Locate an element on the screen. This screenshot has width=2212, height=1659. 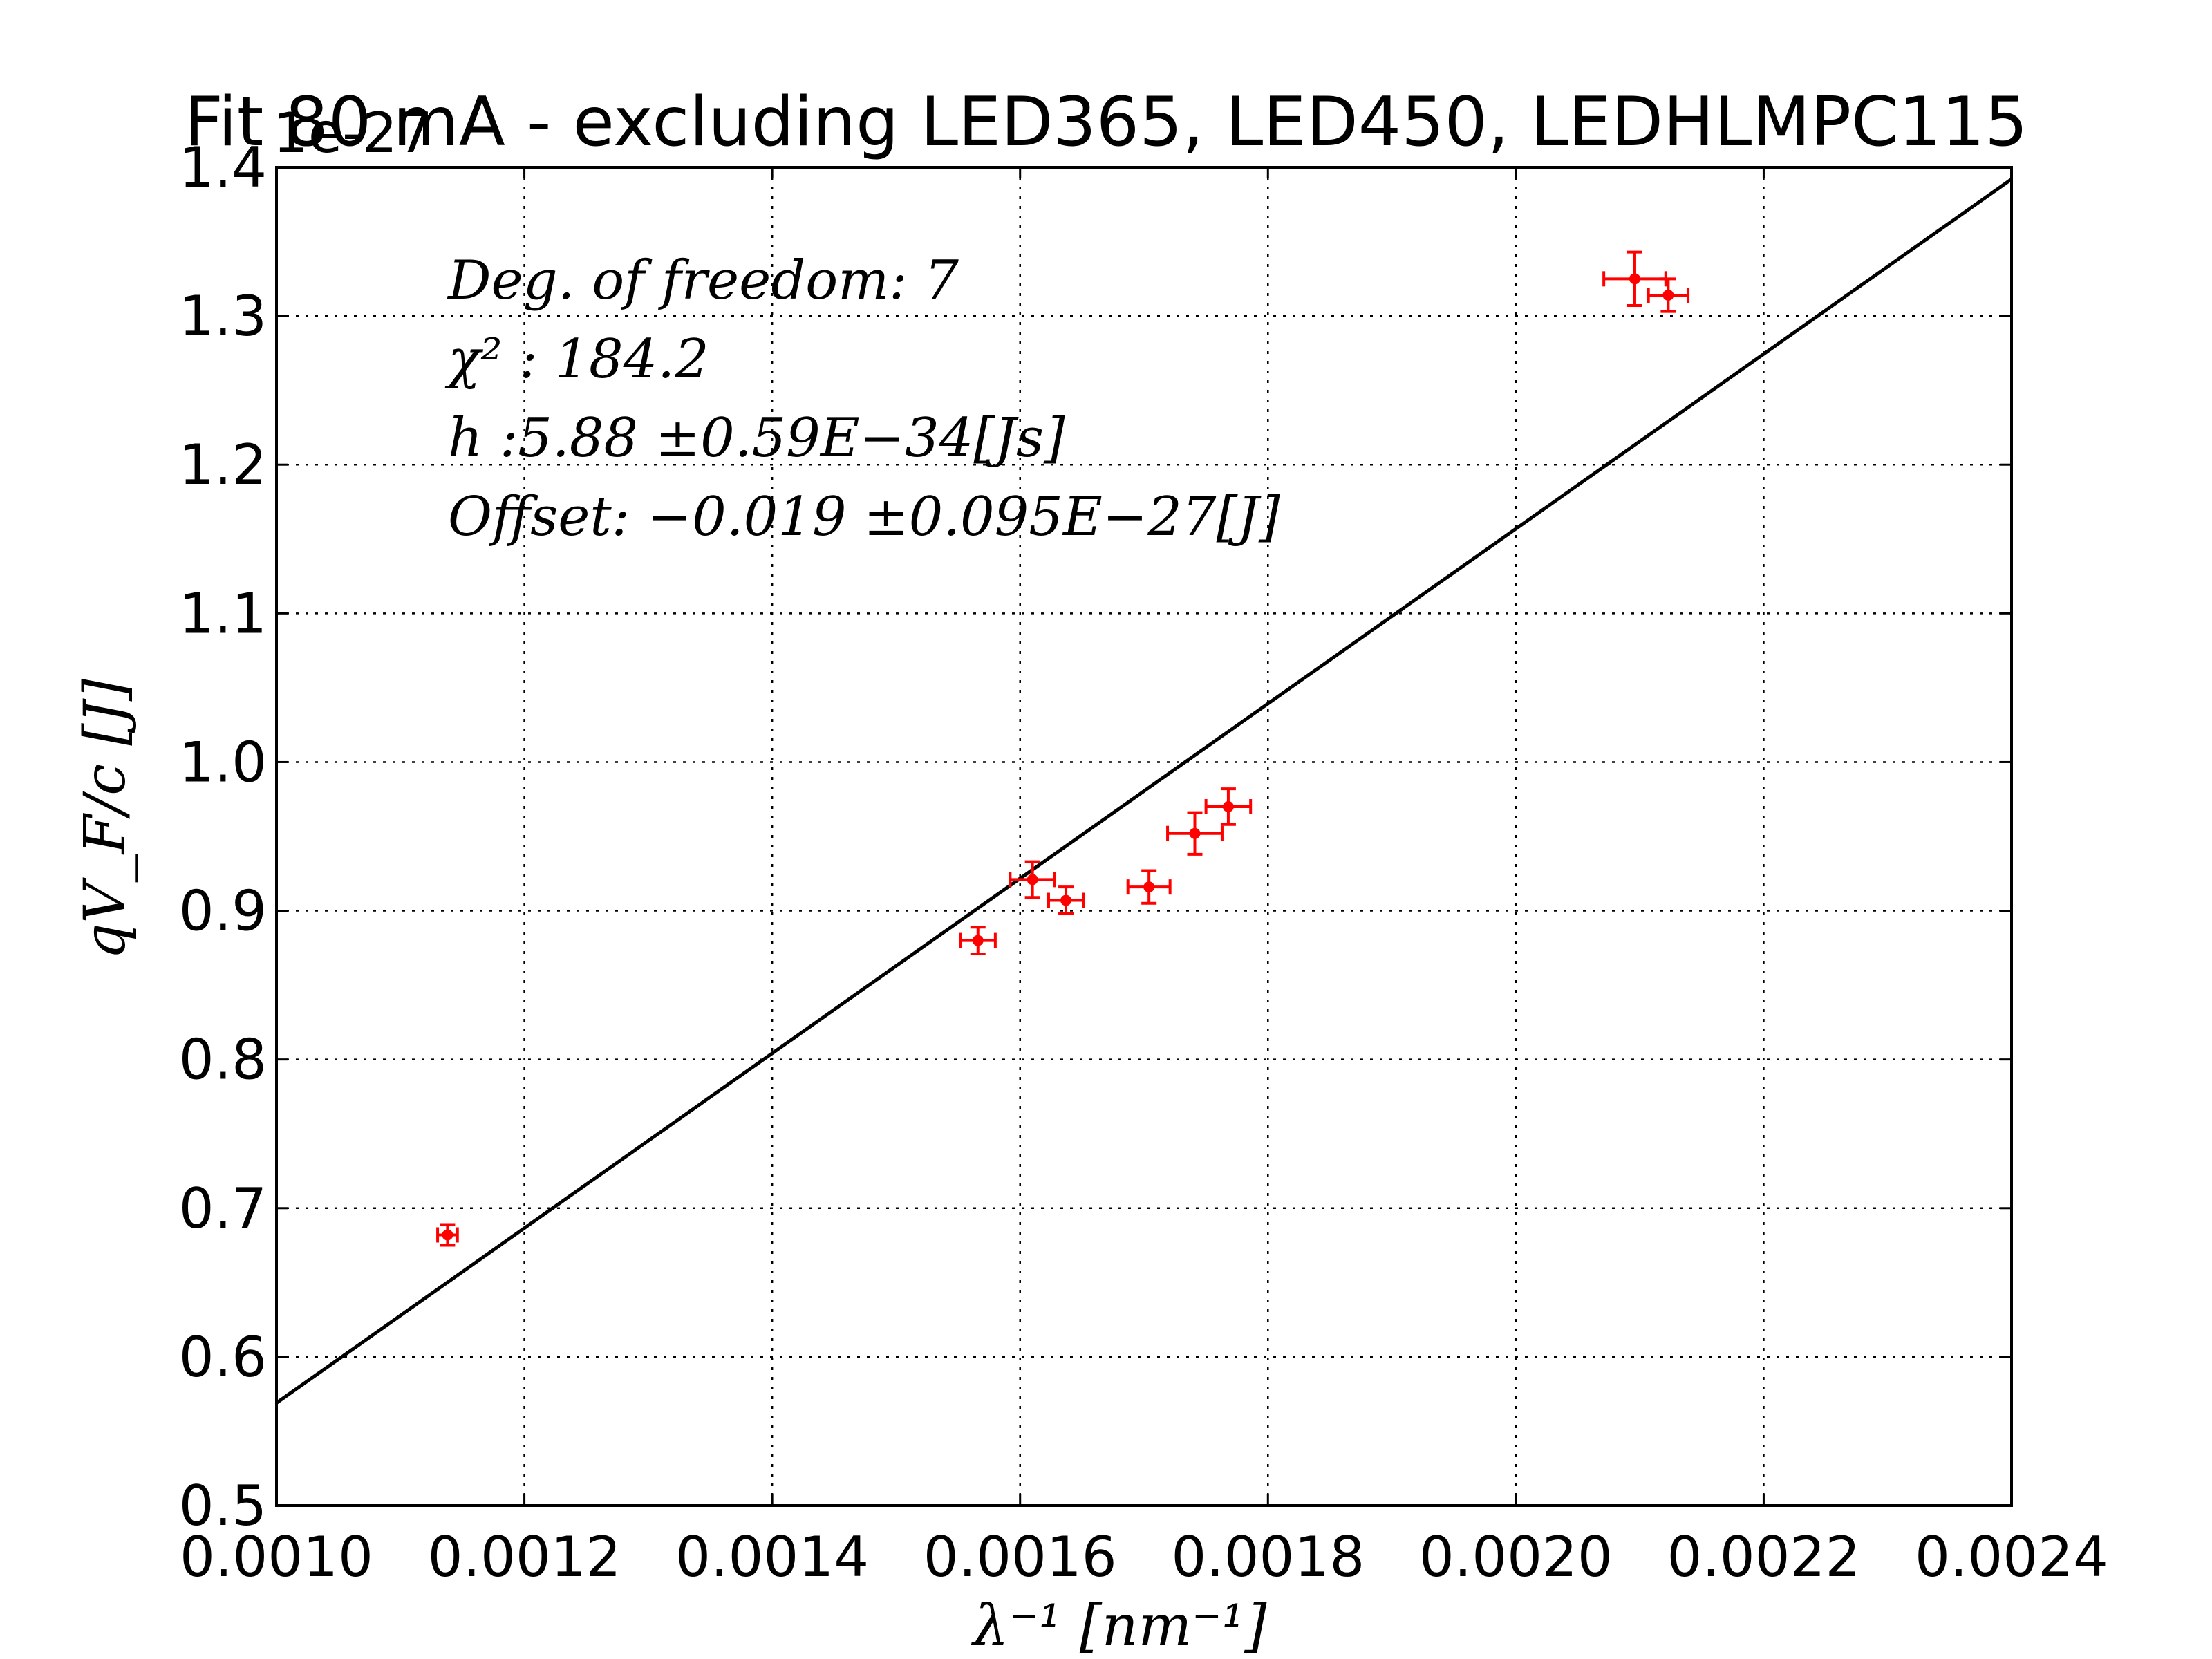
y-tick-label: 1.2 is located at coordinates (223, 465).